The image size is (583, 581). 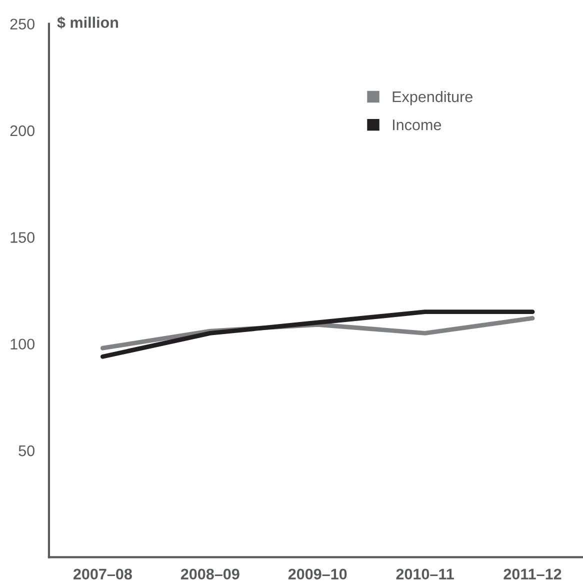 I want to click on x-tick-label: 2009–10, so click(x=317, y=574).